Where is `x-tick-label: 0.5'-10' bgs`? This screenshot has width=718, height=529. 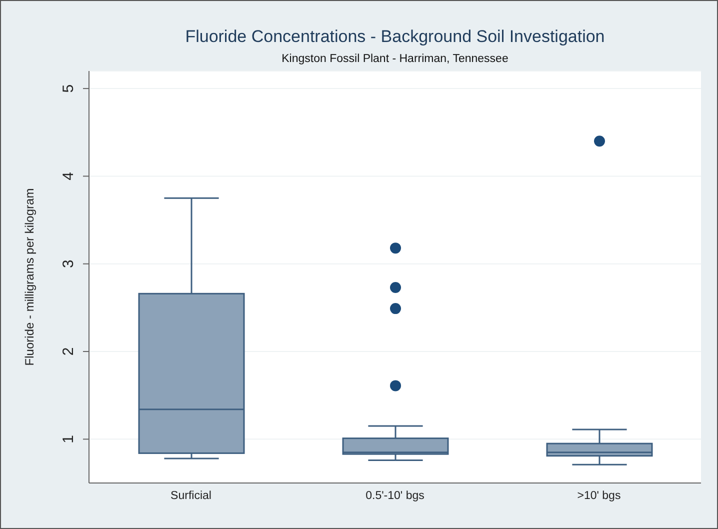 x-tick-label: 0.5'-10' bgs is located at coordinates (395, 496).